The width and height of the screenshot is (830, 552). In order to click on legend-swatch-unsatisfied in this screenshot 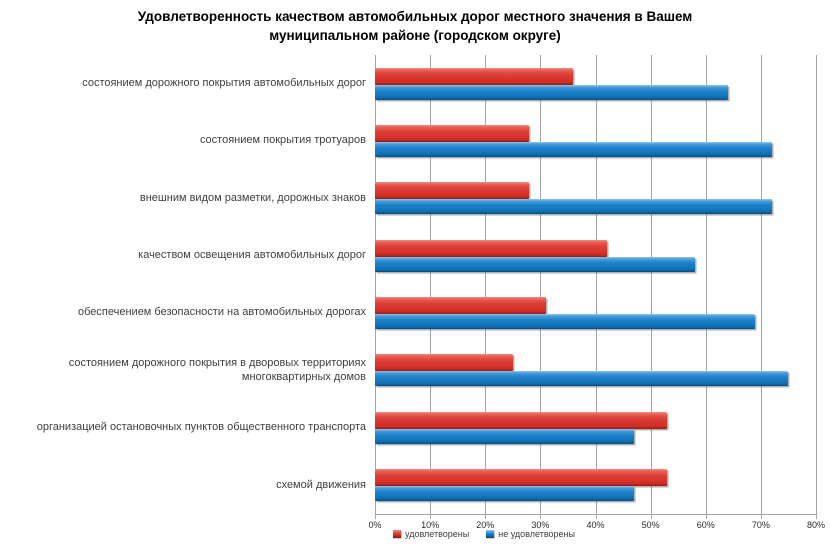, I will do `click(490, 534)`.